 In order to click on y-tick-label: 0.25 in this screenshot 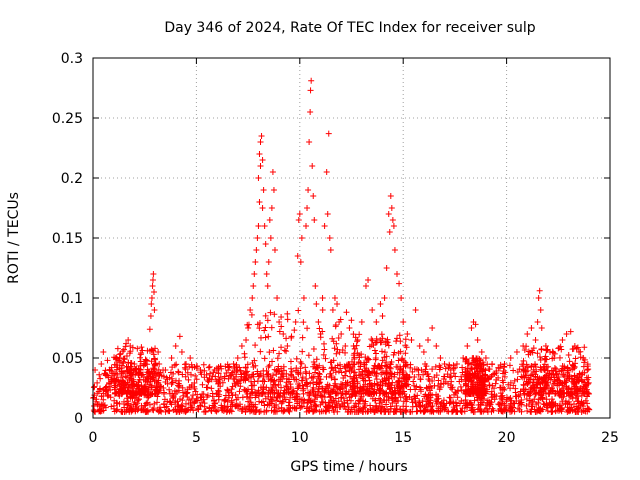, I will do `click(67, 119)`.